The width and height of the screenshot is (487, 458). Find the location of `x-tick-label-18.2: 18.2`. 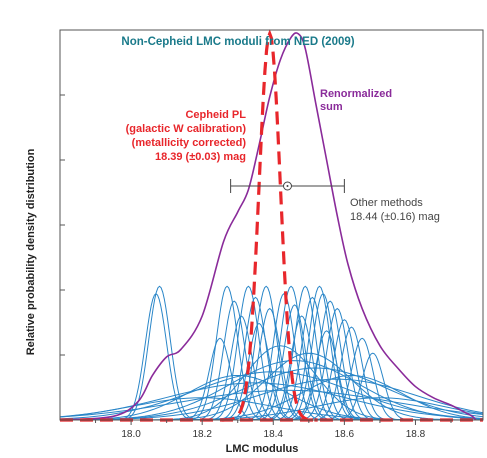

x-tick-label-18.2: 18.2 is located at coordinates (202, 434).